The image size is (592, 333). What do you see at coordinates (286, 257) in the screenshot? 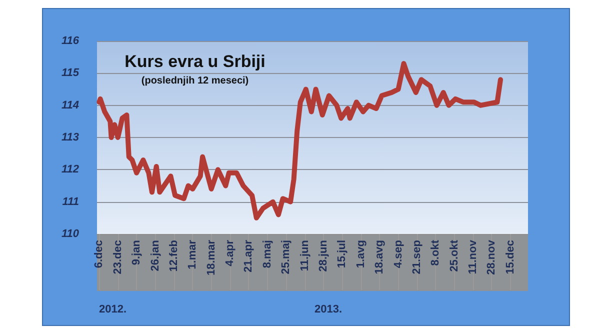
I see `x-tick-label: 25.maj` at bounding box center [286, 257].